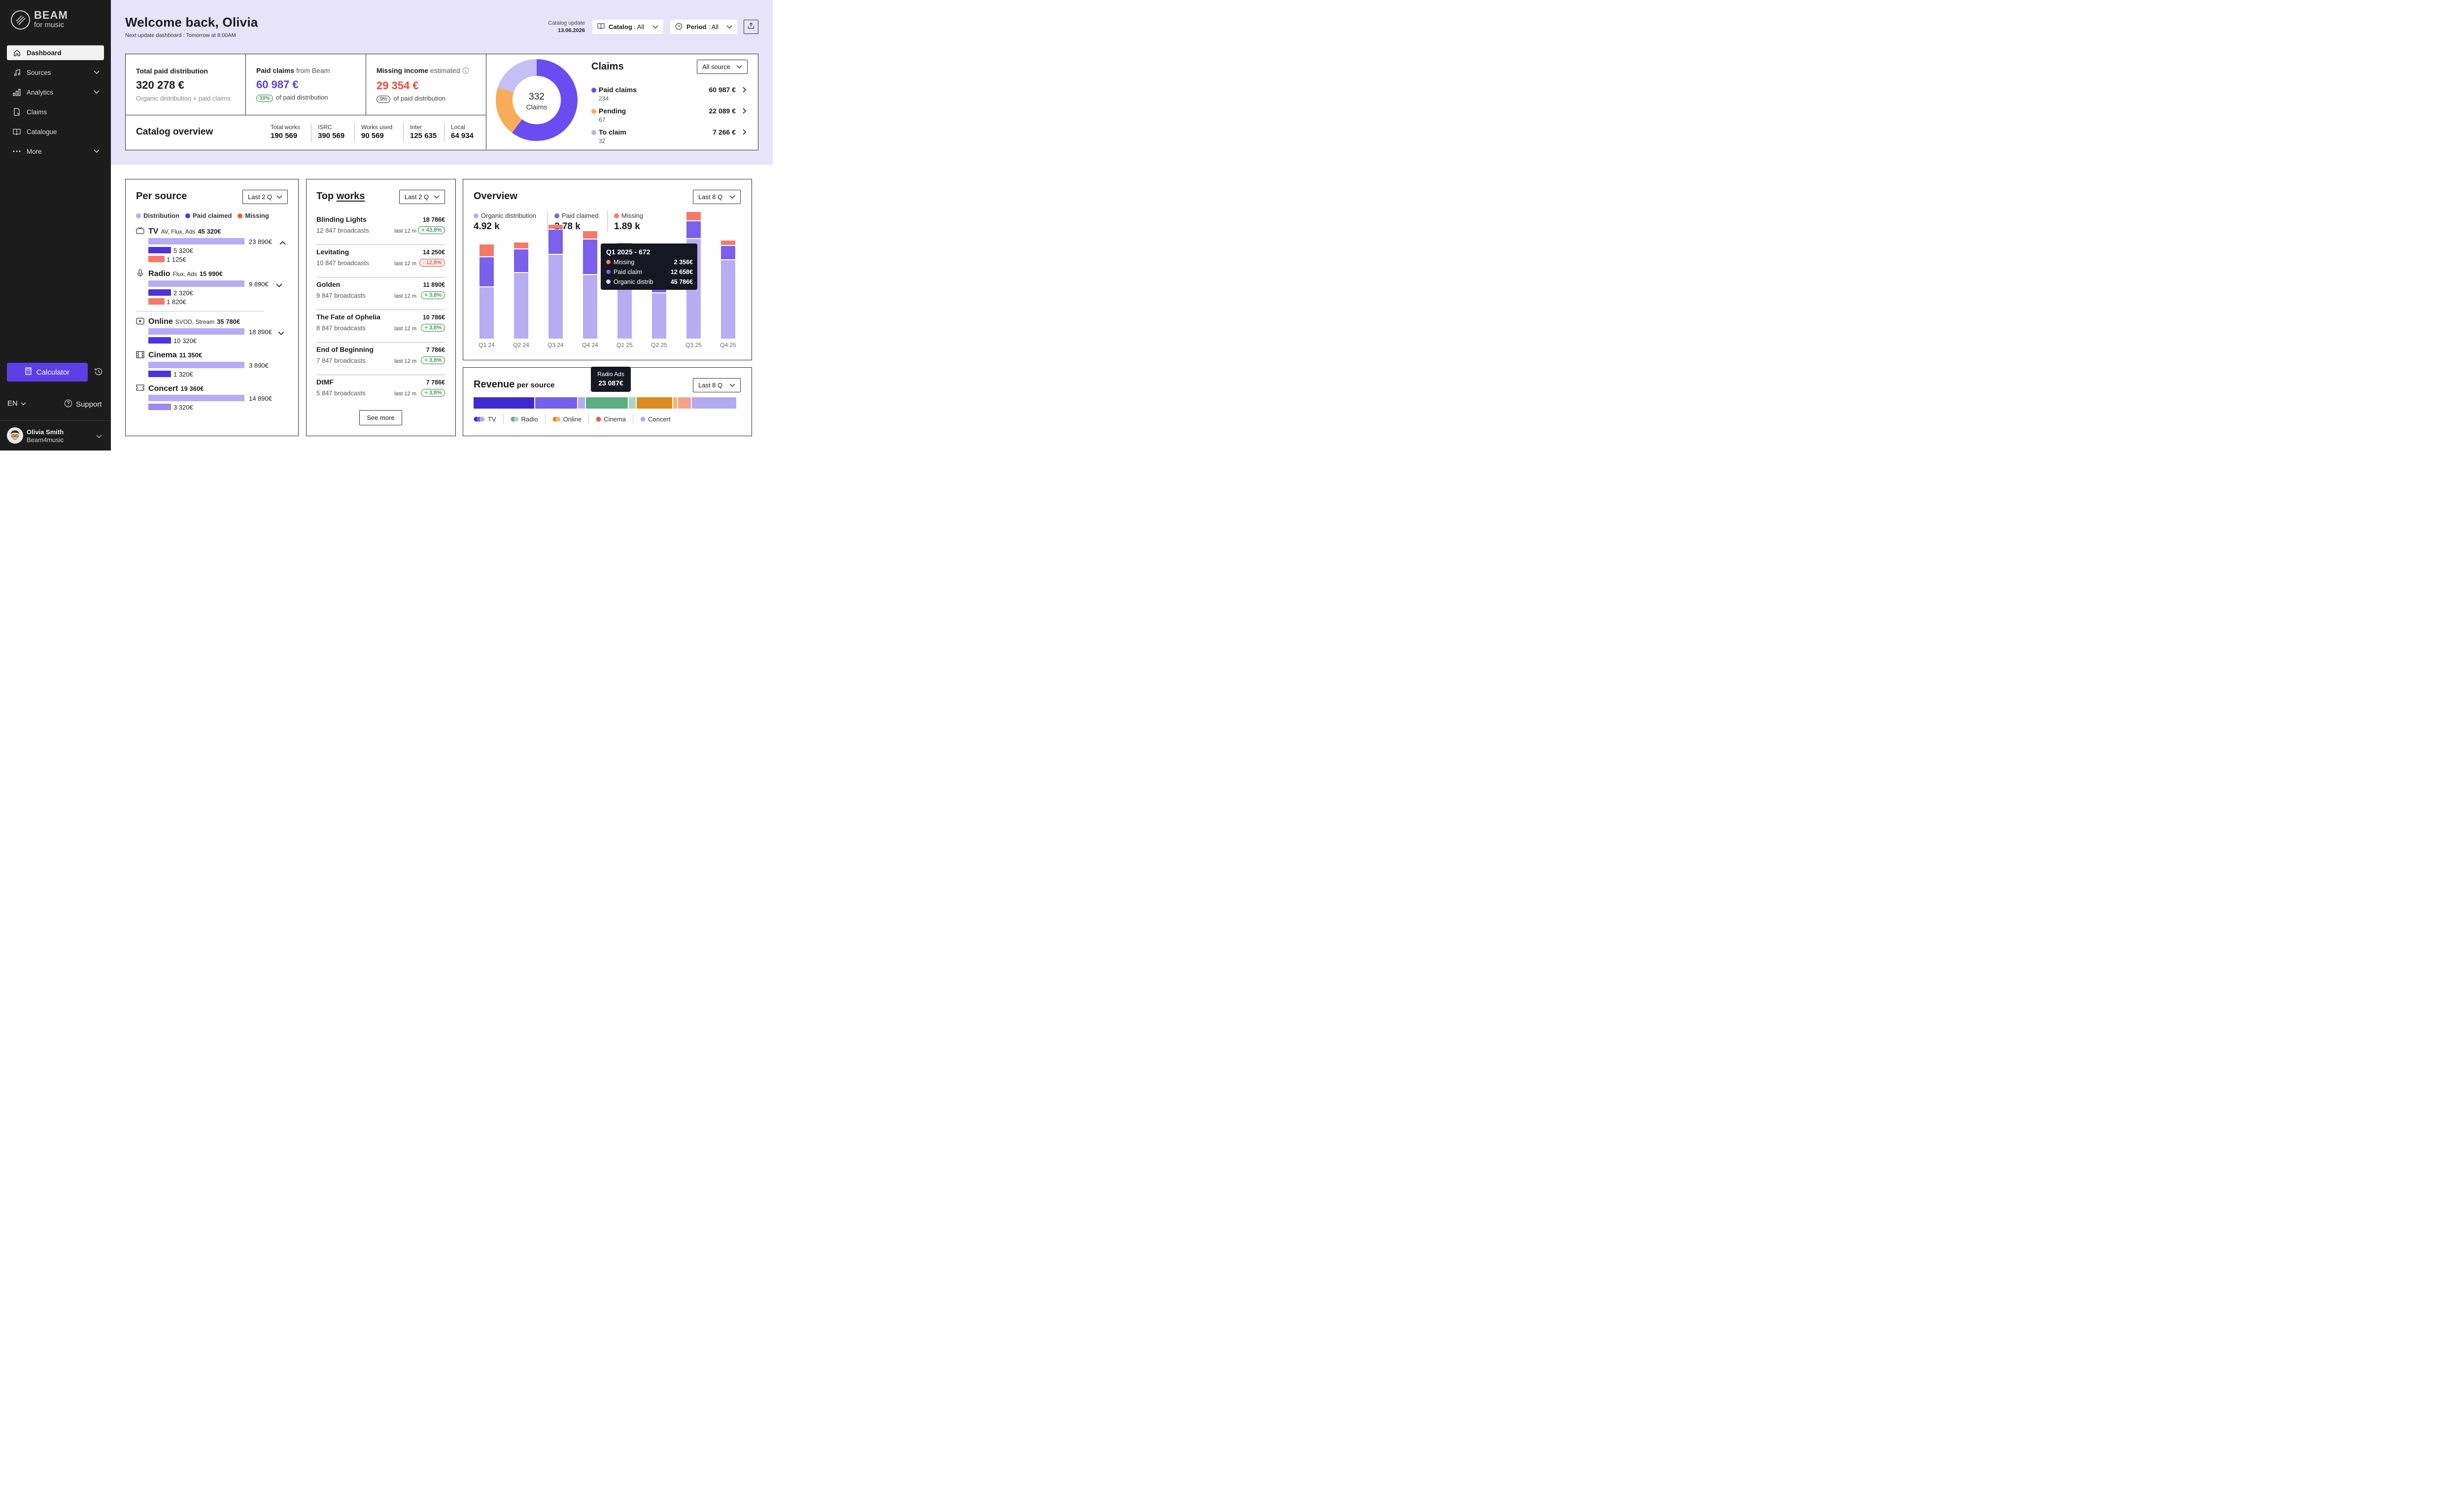  What do you see at coordinates (422, 197) in the screenshot?
I see `top-works-period-dropdown: Last 2 Q` at bounding box center [422, 197].